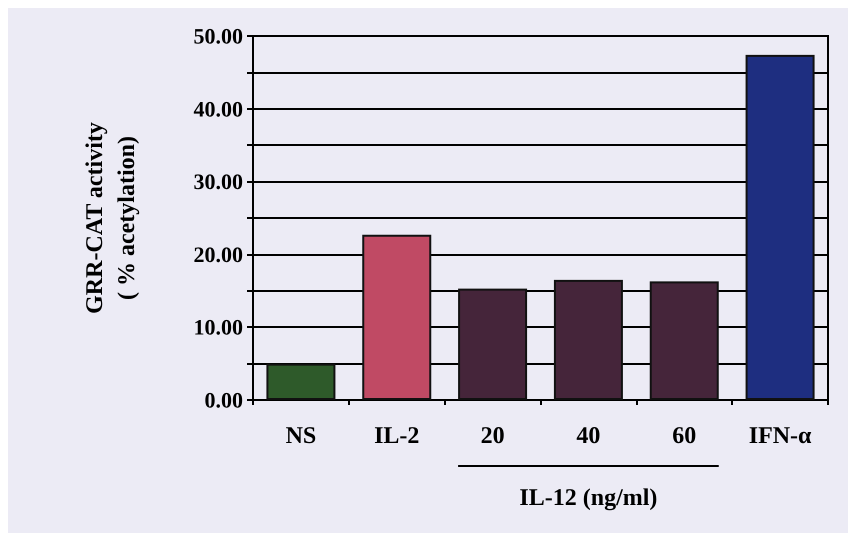 The width and height of the screenshot is (856, 541). Describe the element at coordinates (218, 254) in the screenshot. I see `y-tick-label: 20.00` at that location.